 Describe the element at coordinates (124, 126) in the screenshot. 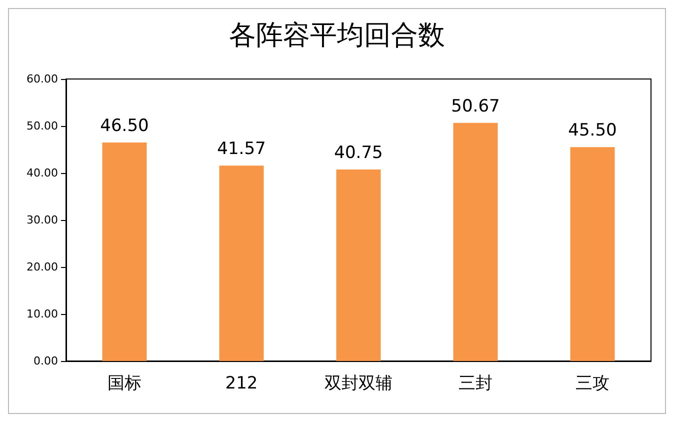

I see `data-label: 46.50` at that location.